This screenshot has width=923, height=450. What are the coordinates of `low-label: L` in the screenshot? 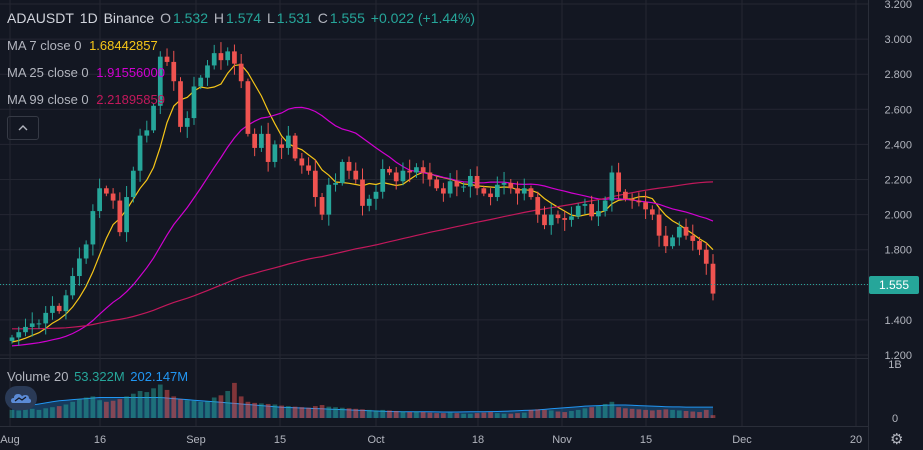 It's located at (270, 18).